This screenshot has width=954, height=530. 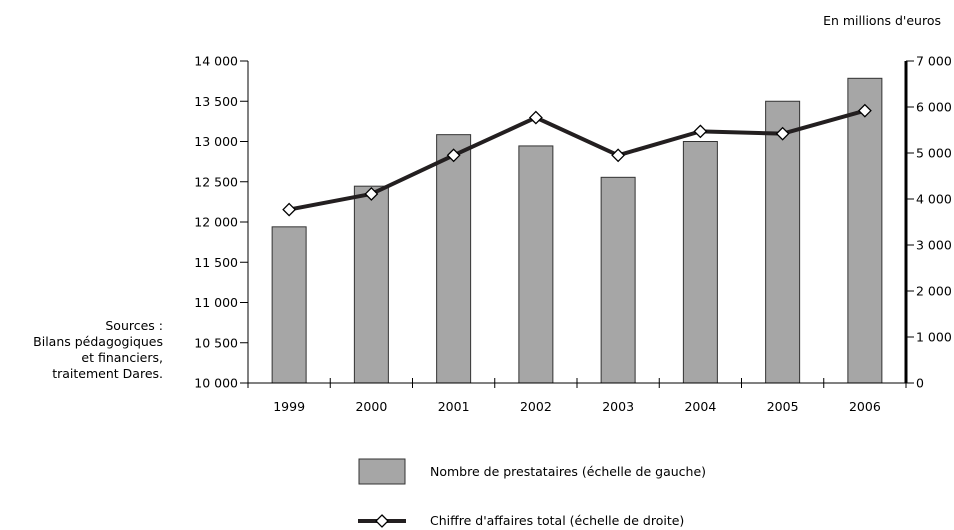 What do you see at coordinates (934, 153) in the screenshot?
I see `right-tick-label: 5 000` at bounding box center [934, 153].